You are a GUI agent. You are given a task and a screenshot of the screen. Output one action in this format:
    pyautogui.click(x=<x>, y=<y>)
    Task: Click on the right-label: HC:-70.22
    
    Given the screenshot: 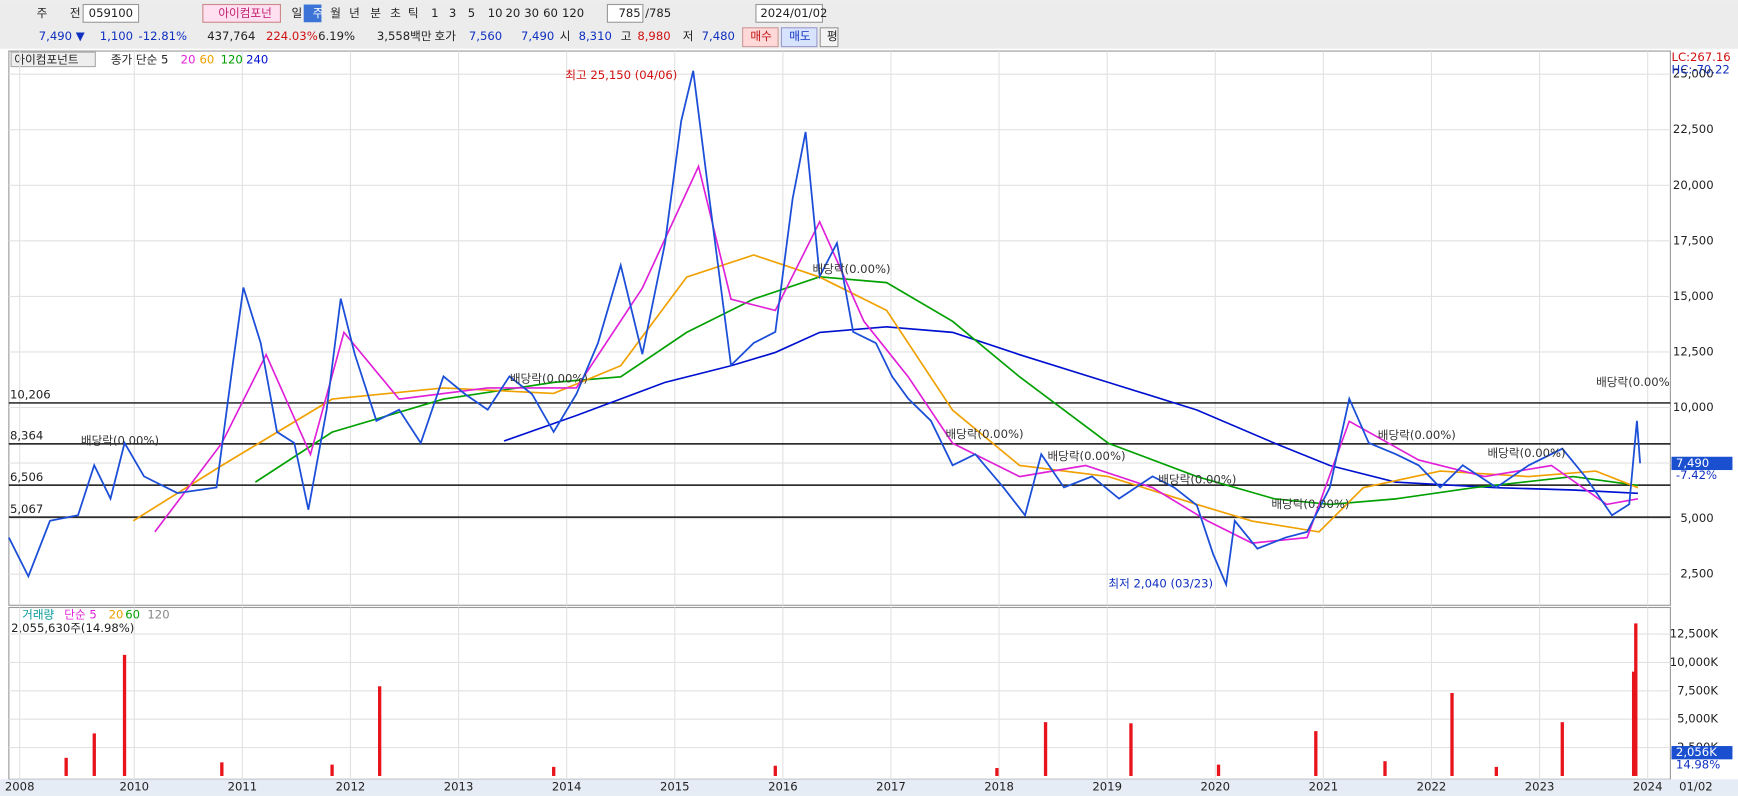 What is the action you would take?
    pyautogui.click(x=1700, y=69)
    